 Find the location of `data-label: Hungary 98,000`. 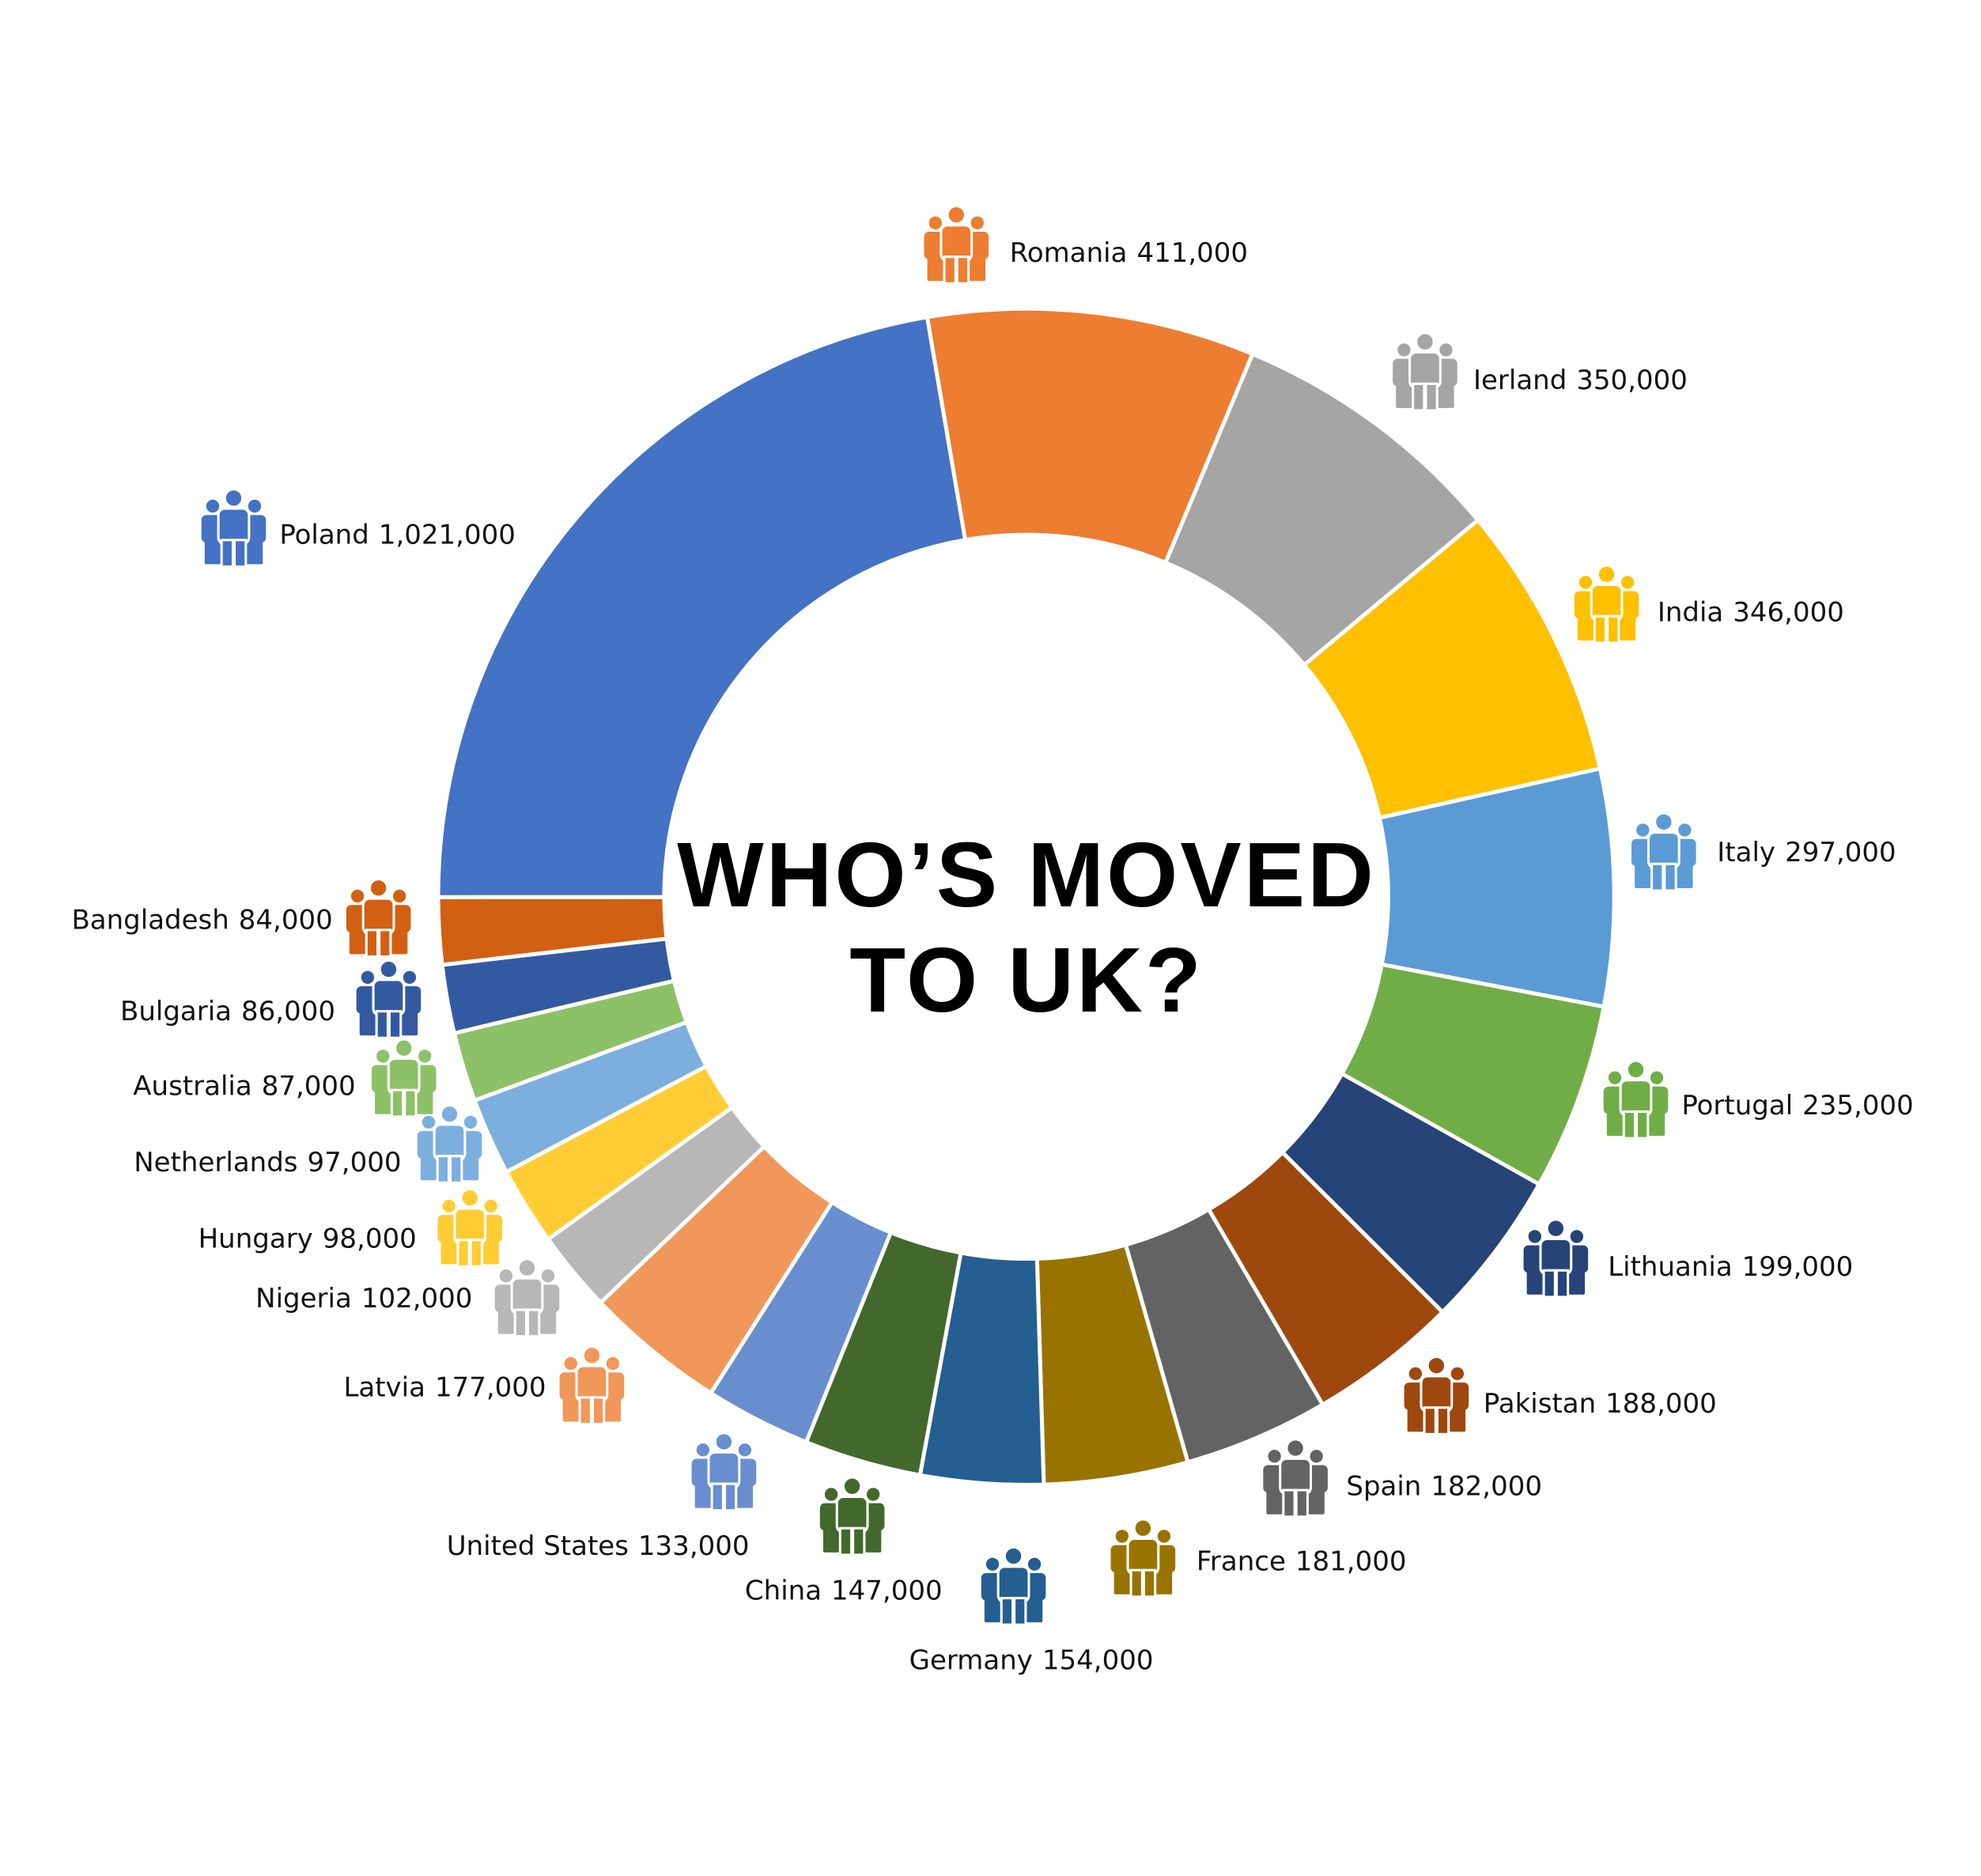

data-label: Hungary 98,000 is located at coordinates (307, 1238).